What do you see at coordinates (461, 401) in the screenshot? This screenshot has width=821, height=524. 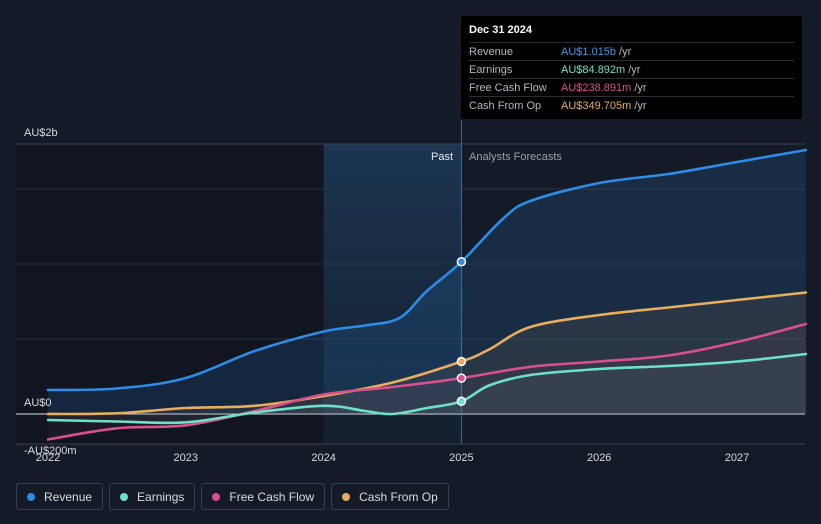 I see `series-marker-earnings` at bounding box center [461, 401].